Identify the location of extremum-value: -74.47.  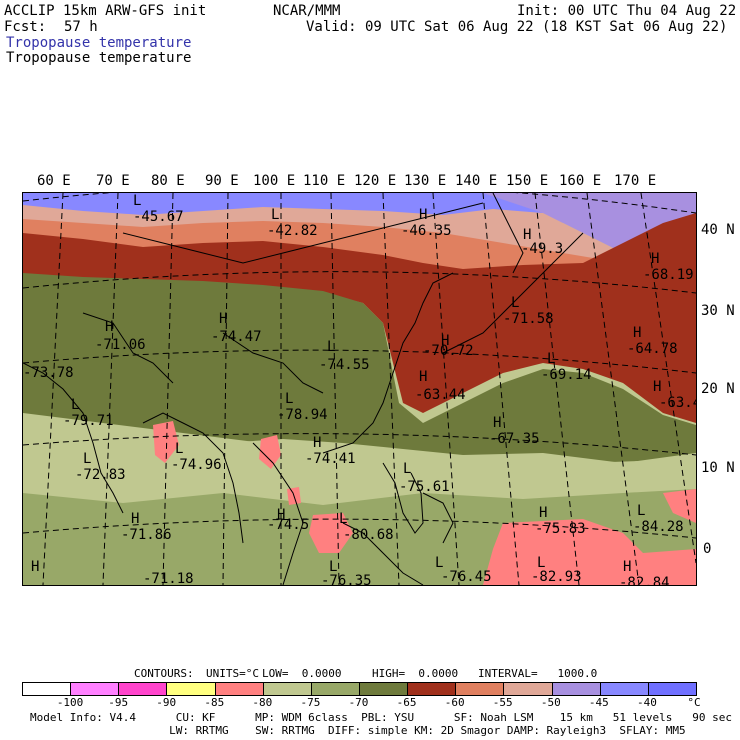
(236, 337).